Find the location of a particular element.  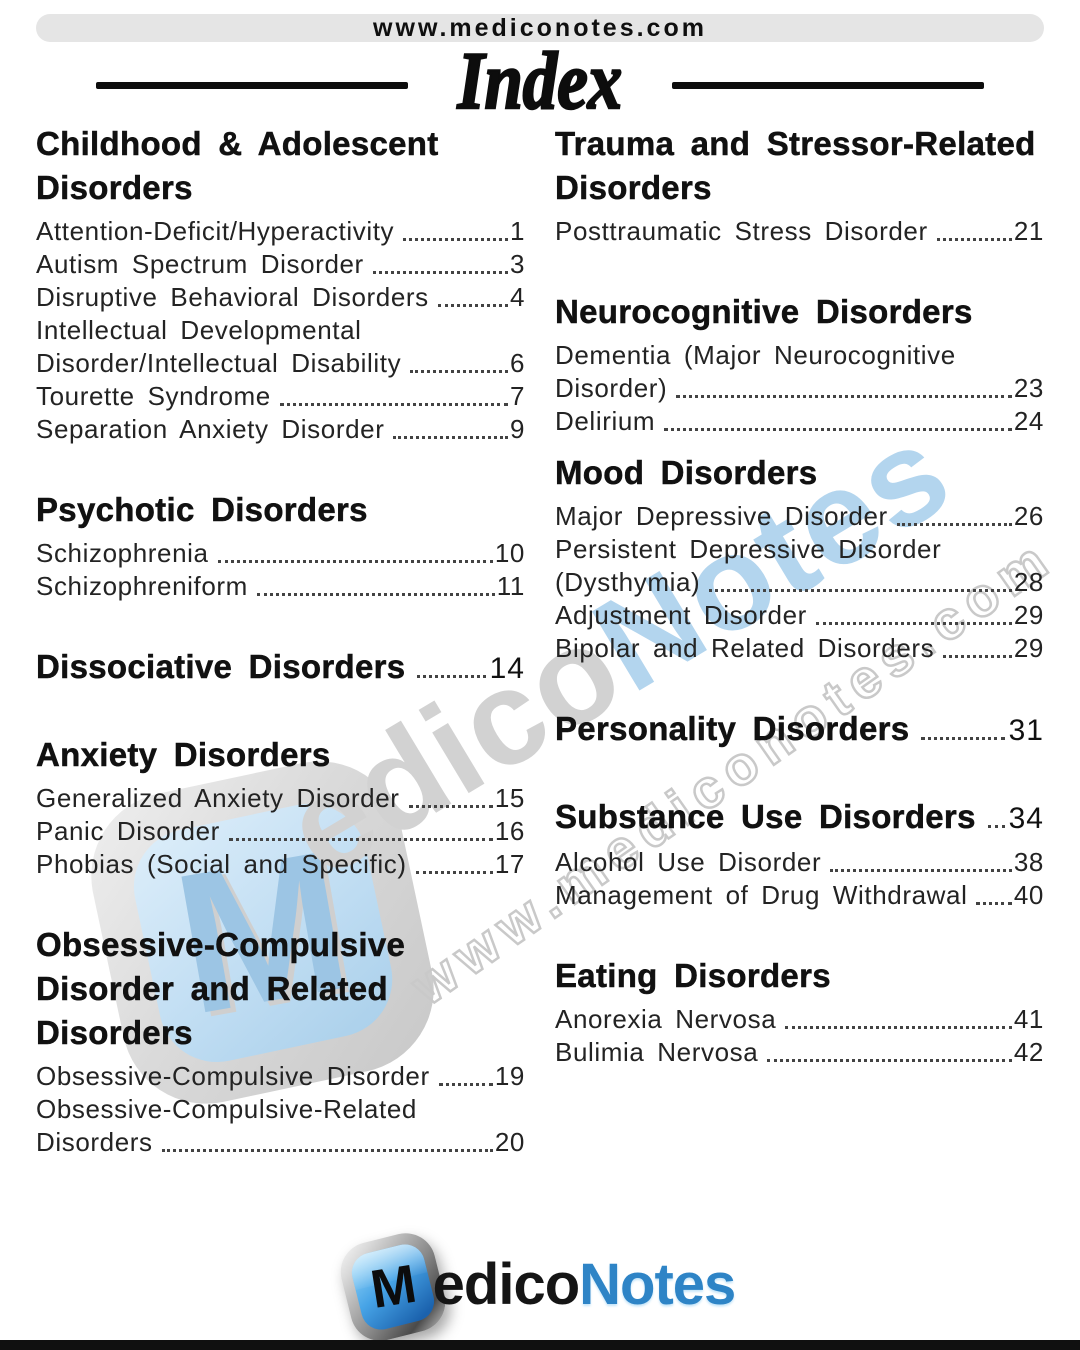

toc-page-number: 1 is located at coordinates (517, 231).